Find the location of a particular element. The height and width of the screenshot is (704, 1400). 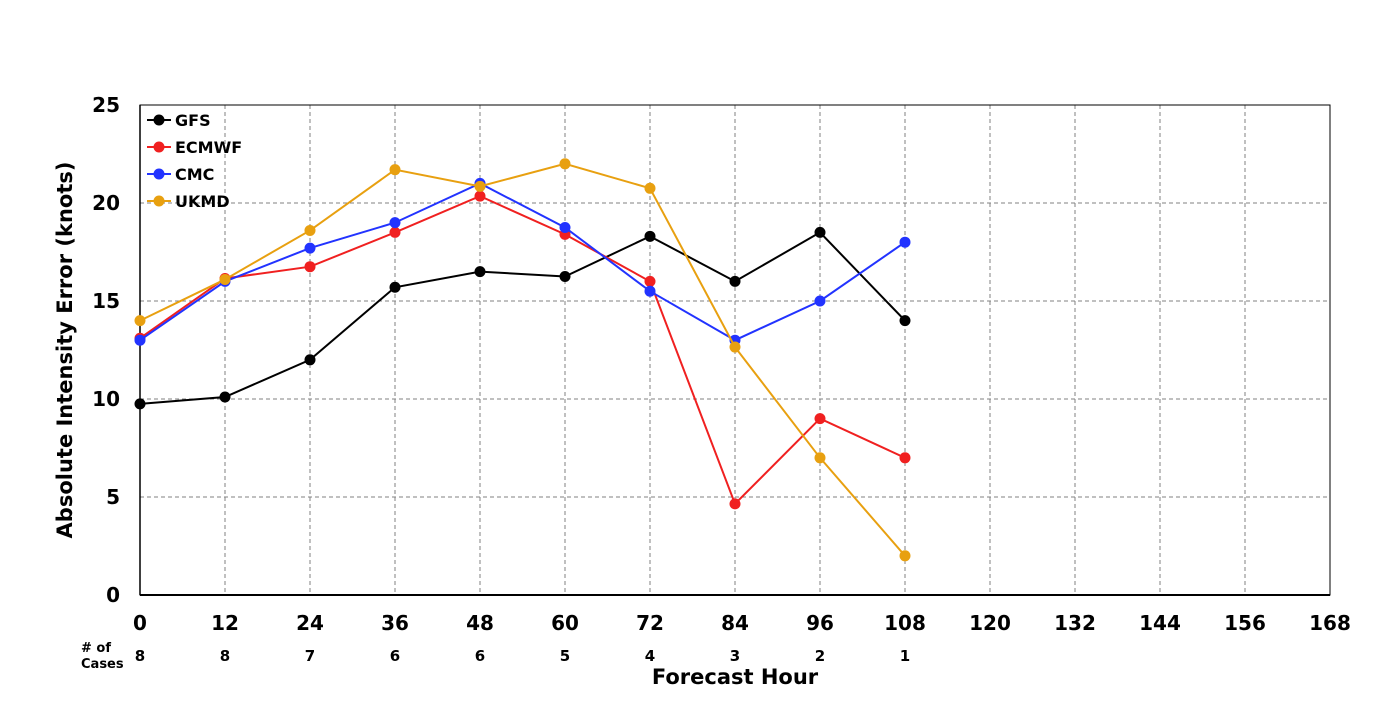

case-count: 3 is located at coordinates (735, 656).